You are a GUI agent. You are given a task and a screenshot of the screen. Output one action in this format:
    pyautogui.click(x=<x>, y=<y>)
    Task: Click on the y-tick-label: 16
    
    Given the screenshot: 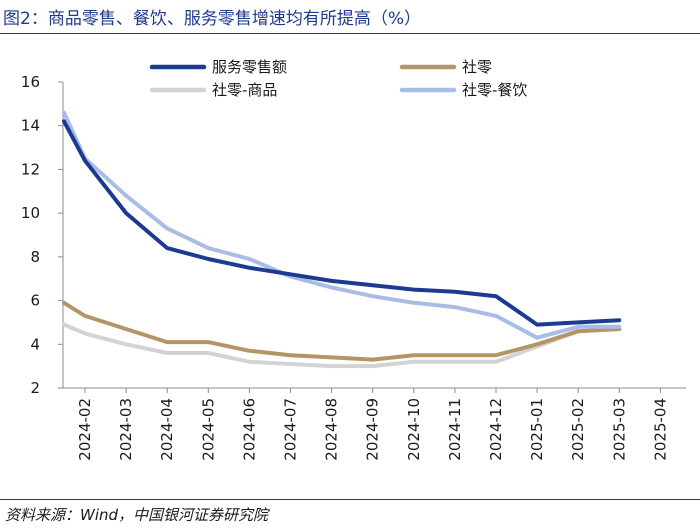 What is the action you would take?
    pyautogui.click(x=30, y=82)
    